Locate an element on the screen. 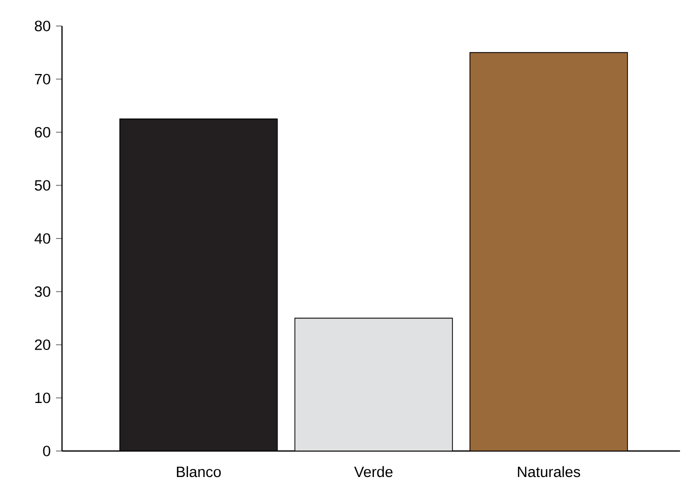  y-tick-label: 80 is located at coordinates (42, 26).